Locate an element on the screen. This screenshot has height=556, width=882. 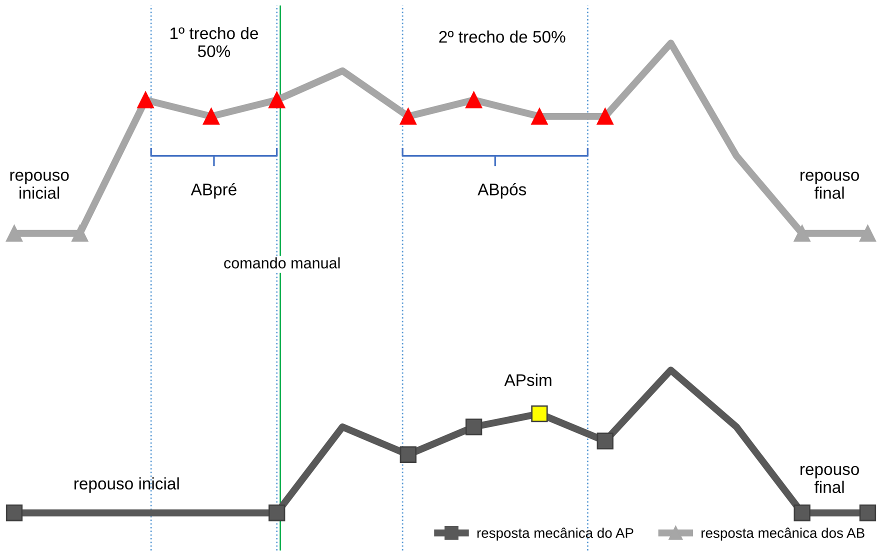
annotation: ABpré is located at coordinates (213, 190).